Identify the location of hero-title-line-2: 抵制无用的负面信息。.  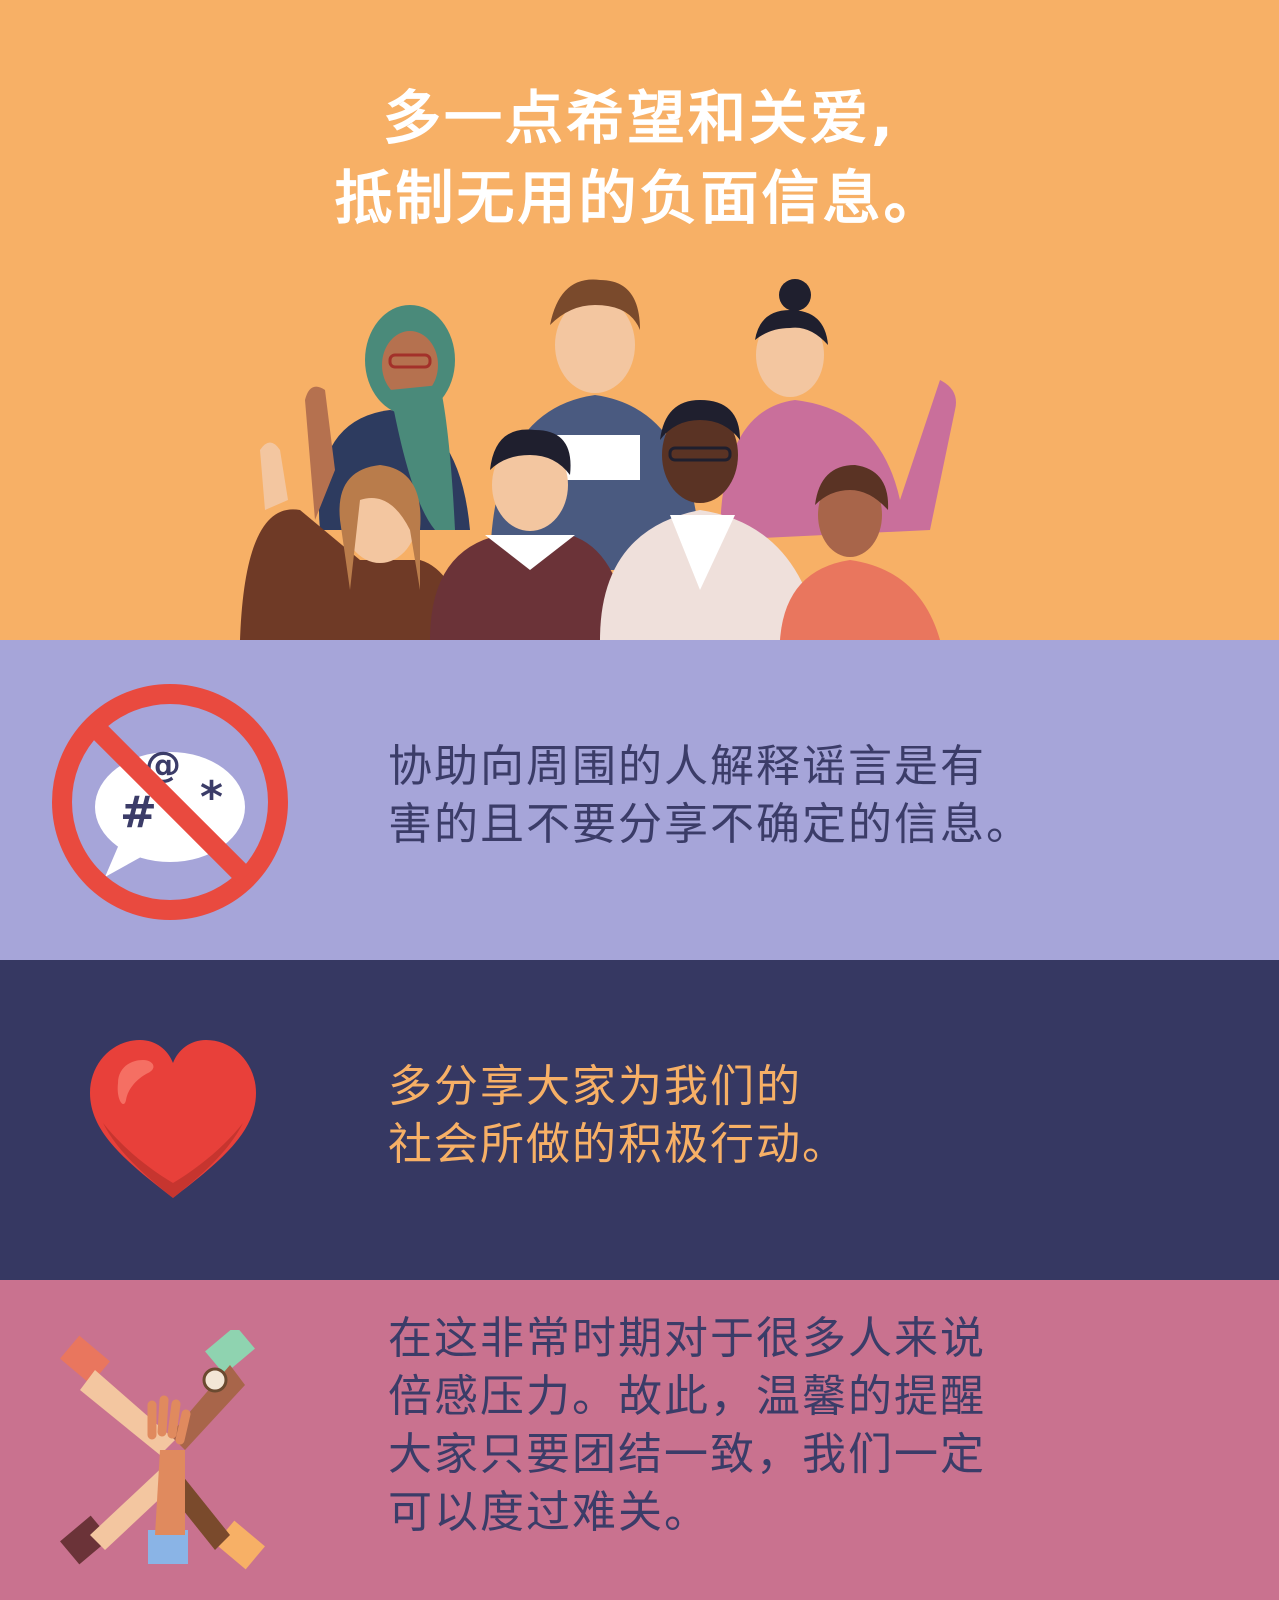
(639, 198).